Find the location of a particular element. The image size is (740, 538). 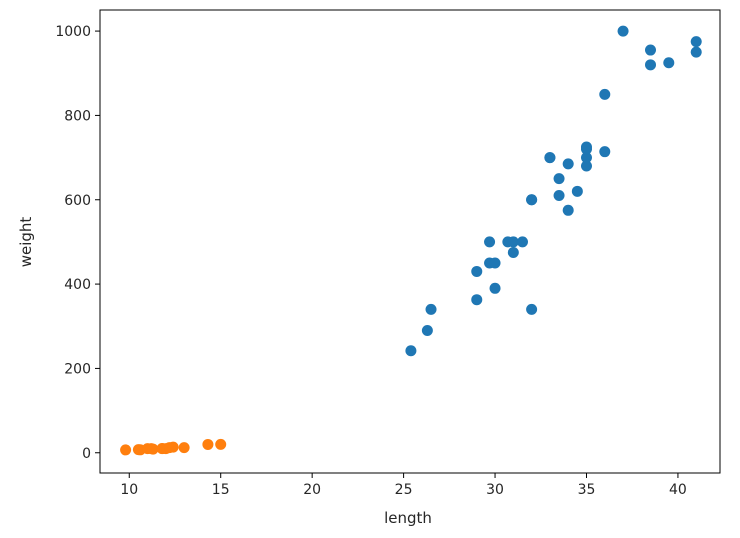

x-tick-label: 10 is located at coordinates (129, 490).